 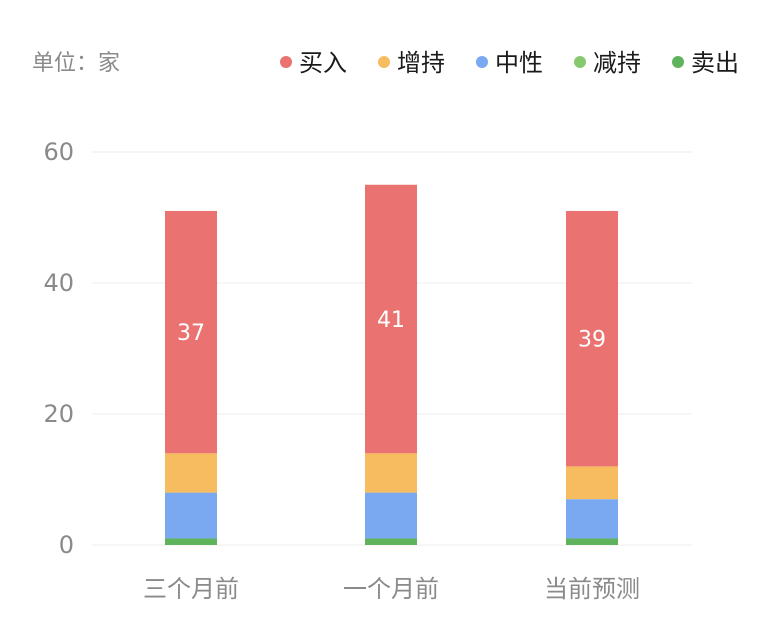 I want to click on x-tick-label: 一个月前, so click(x=391, y=589).